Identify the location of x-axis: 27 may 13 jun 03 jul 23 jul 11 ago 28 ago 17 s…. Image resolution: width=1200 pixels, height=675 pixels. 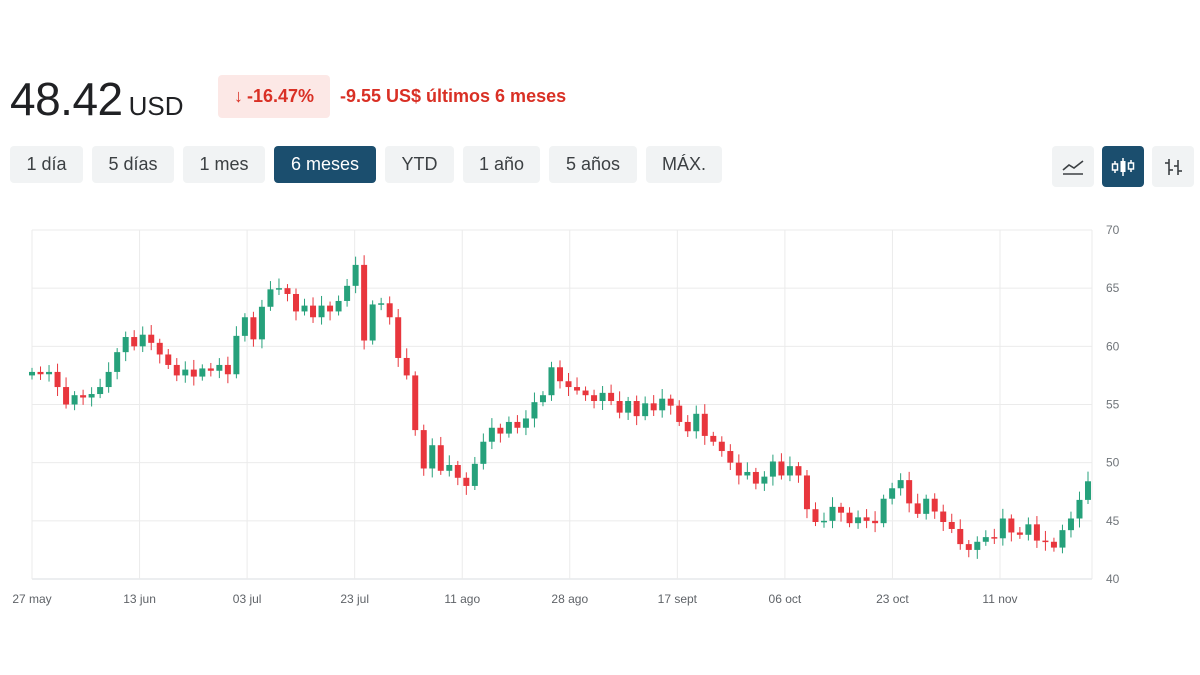
(514, 599).